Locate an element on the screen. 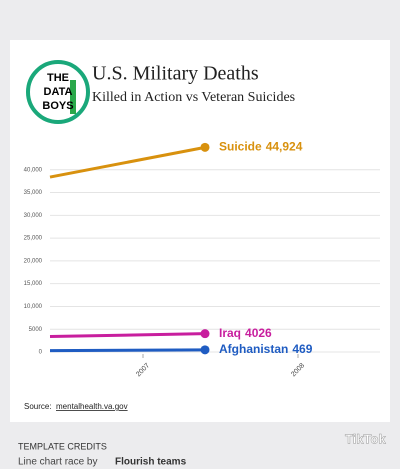  source-label: Source: is located at coordinates (38, 406).